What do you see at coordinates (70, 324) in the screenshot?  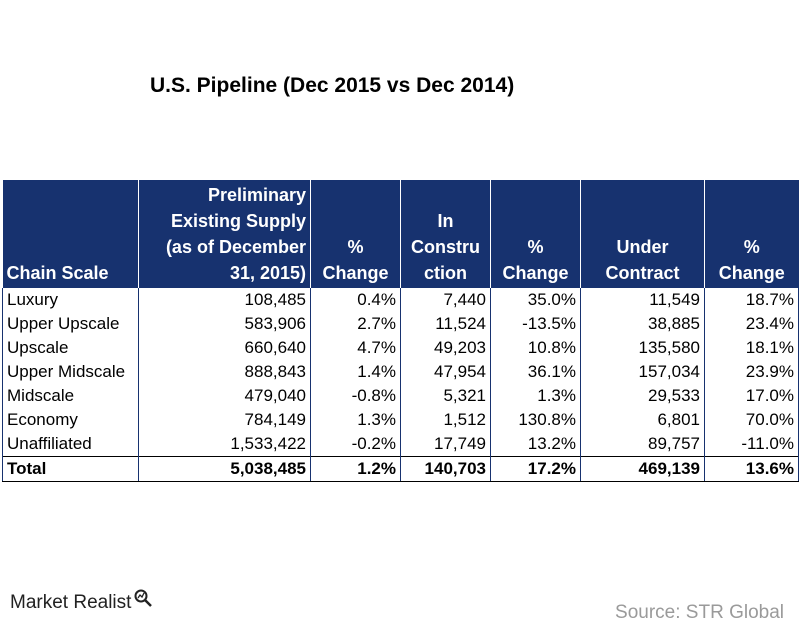 I see `row-label: Upper Upscale` at bounding box center [70, 324].